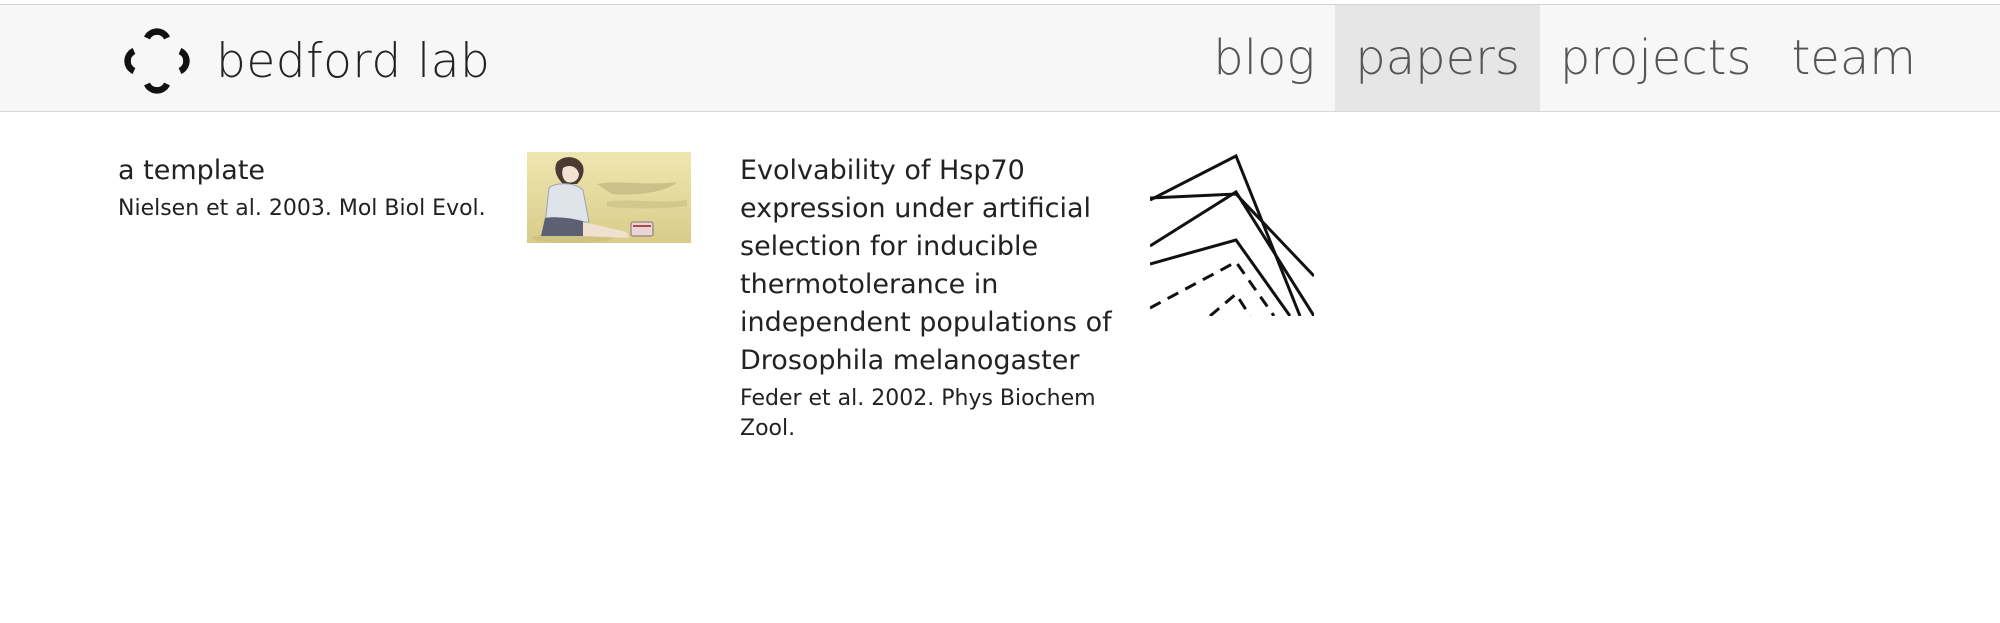 Image resolution: width=2000 pixels, height=623 pixels. Describe the element at coordinates (1853, 58) in the screenshot. I see `nav-item-team: team` at that location.